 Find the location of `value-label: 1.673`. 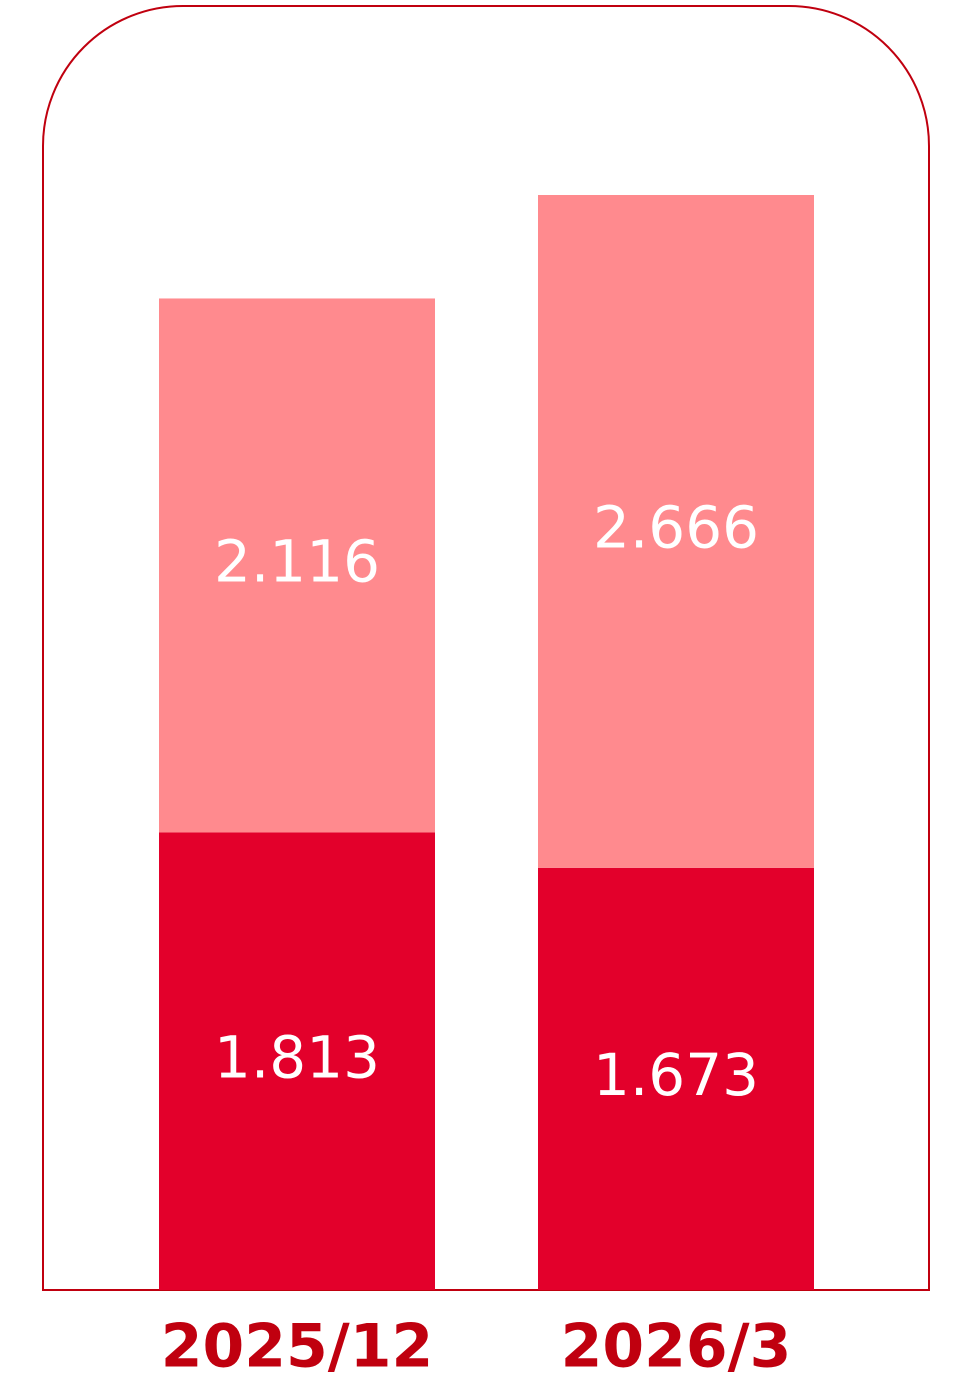

value-label: 1.673 is located at coordinates (676, 1075).